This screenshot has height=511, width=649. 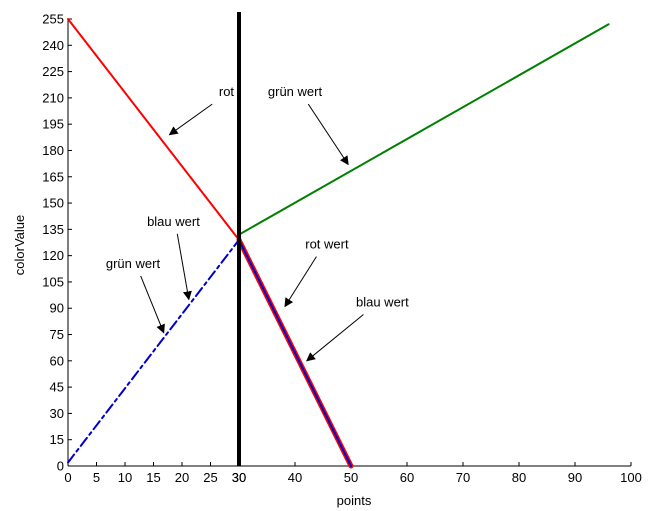 I want to click on y-tick-label: 75, so click(x=57, y=334).